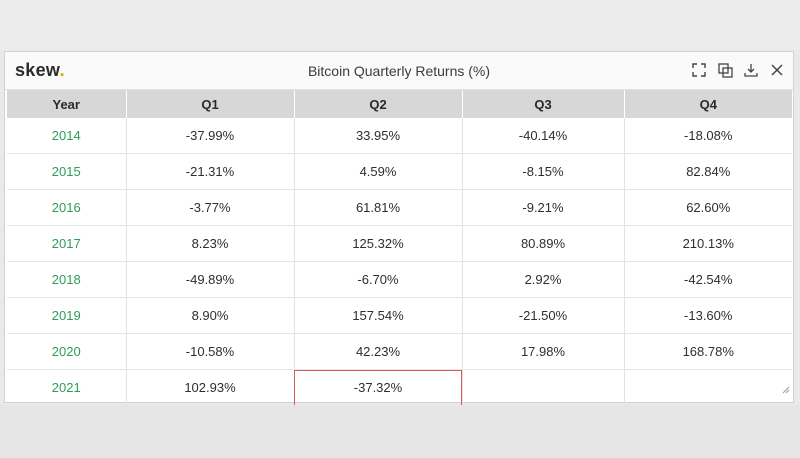  What do you see at coordinates (543, 207) in the screenshot?
I see `table-cell: -9.21%` at bounding box center [543, 207].